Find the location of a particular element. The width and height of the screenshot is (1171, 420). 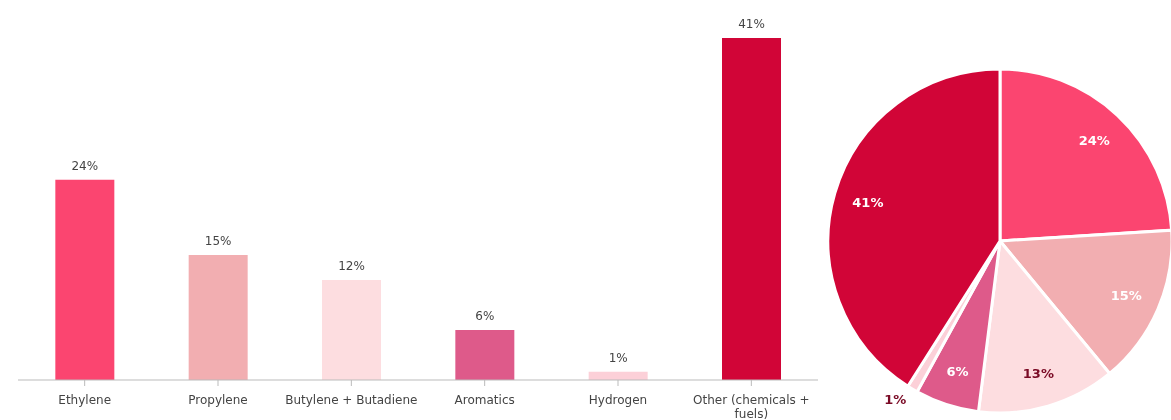

x-tick-label: Butylene + Butadiene is located at coordinates (351, 400).